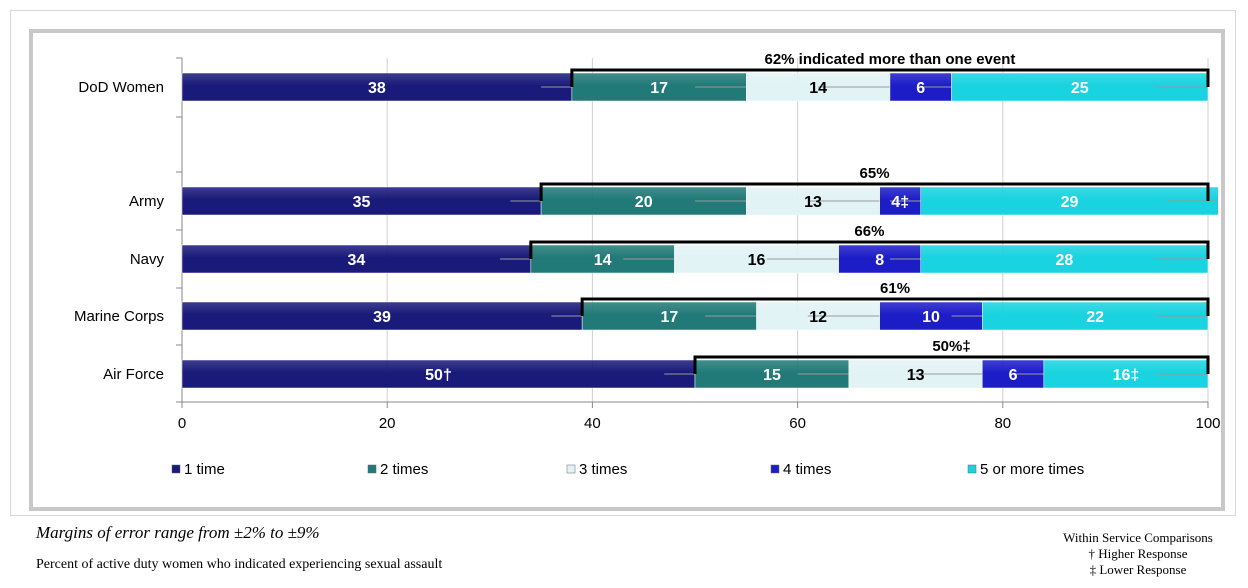 The width and height of the screenshot is (1248, 588). I want to click on data-label: 12, so click(818, 317).